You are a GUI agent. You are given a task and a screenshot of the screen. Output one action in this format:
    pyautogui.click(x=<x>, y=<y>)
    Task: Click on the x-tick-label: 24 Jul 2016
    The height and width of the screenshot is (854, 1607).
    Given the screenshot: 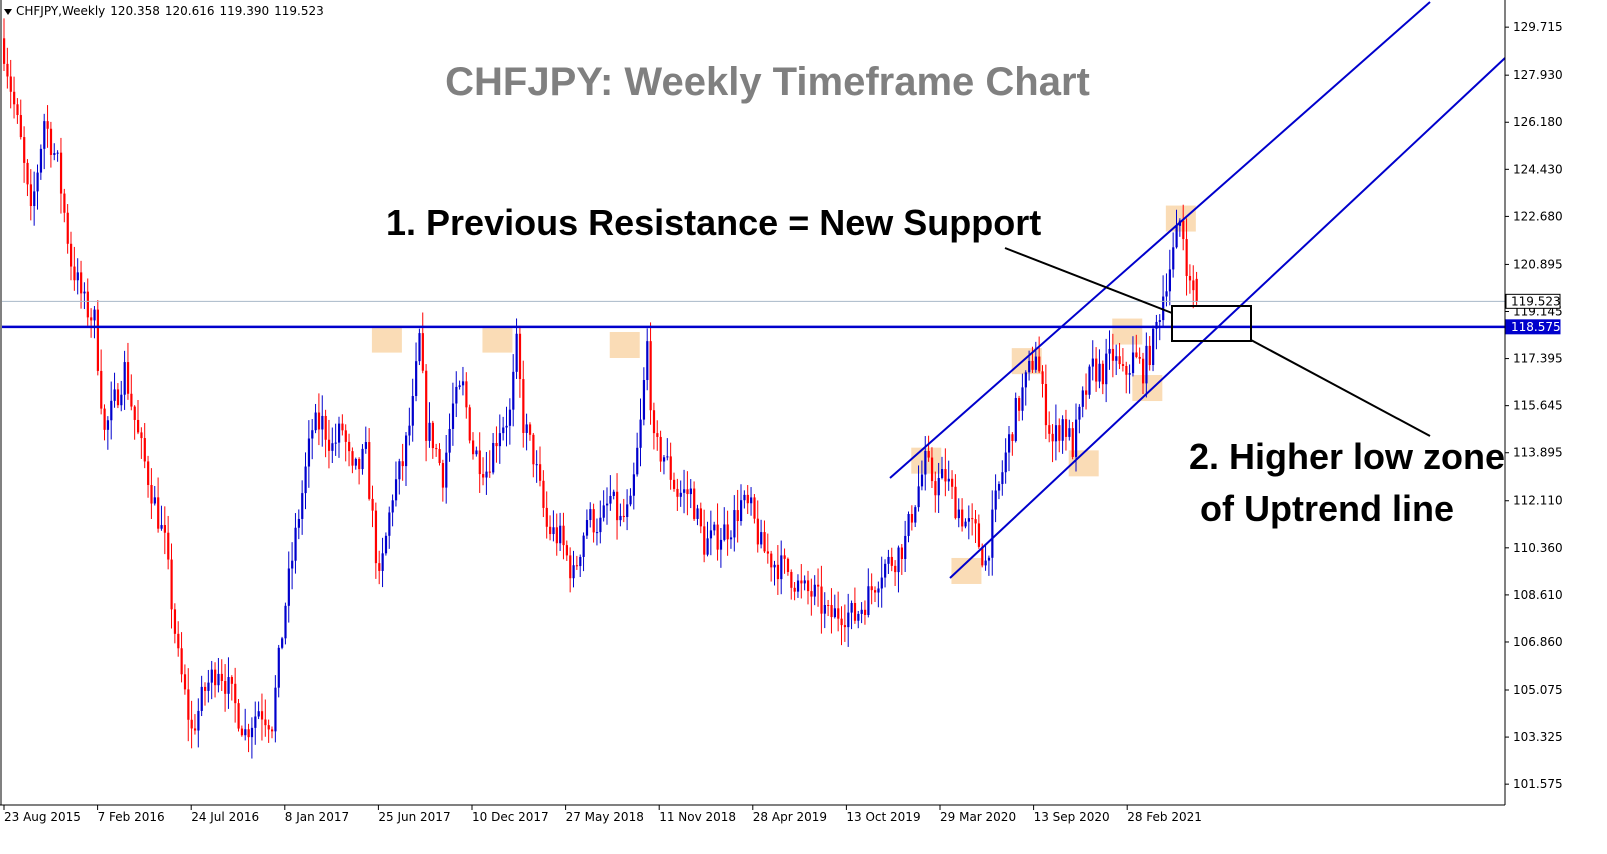 What is the action you would take?
    pyautogui.click(x=225, y=817)
    